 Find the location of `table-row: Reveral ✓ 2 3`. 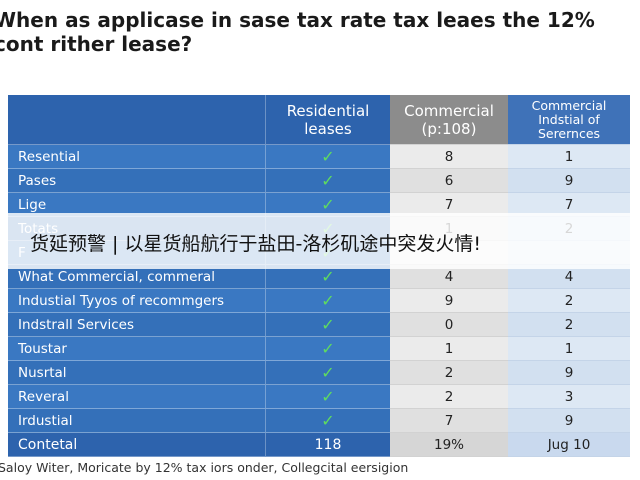

table-row: Reveral ✓ 2 3 is located at coordinates (319, 397).